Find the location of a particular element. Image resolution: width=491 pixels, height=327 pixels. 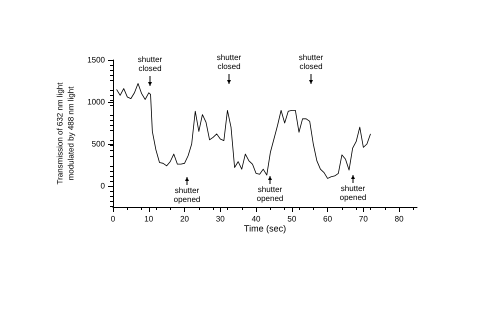

x-tick-label: 80 is located at coordinates (399, 219).